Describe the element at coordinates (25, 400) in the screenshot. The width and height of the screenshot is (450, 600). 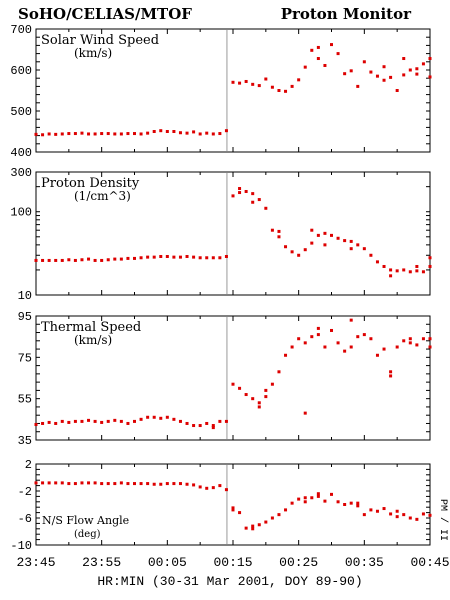
I see `y-tick-label: 55` at that location.